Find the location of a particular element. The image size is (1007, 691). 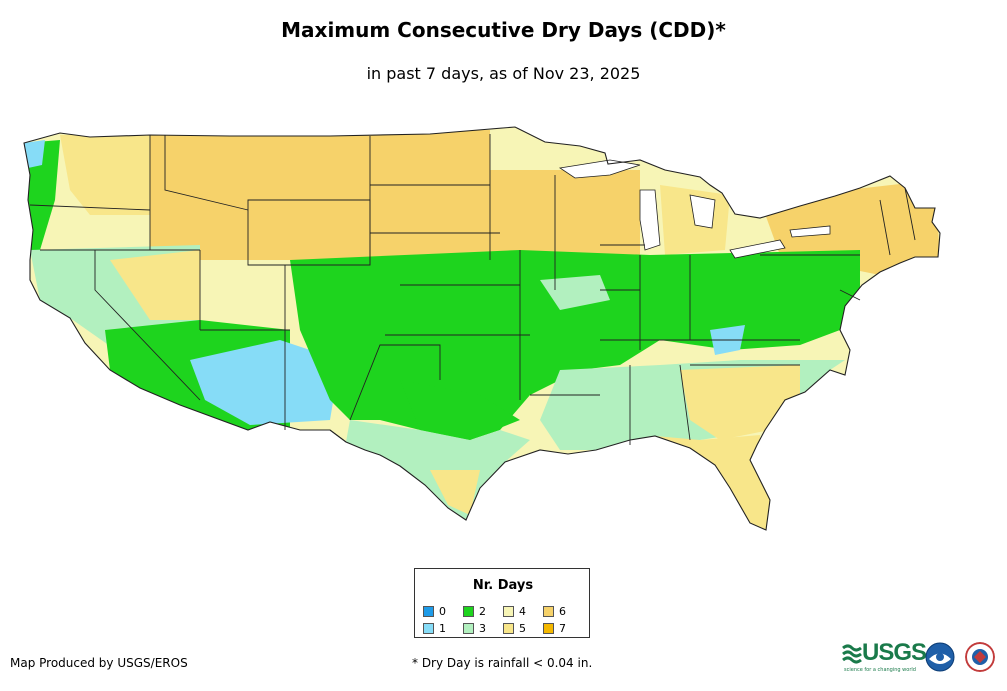

legend-label-1: 1 is located at coordinates (442, 628).